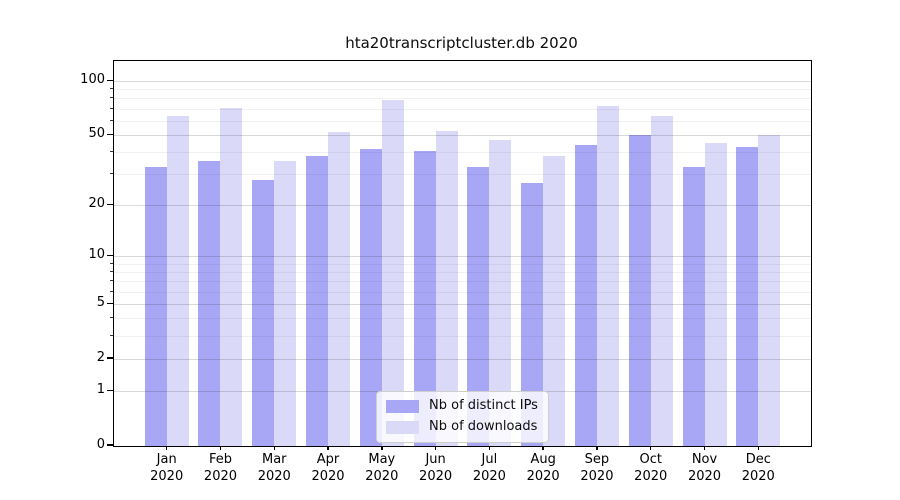 The width and height of the screenshot is (900, 500). Describe the element at coordinates (167, 468) in the screenshot. I see `x-tick-label: Jan 2020` at that location.